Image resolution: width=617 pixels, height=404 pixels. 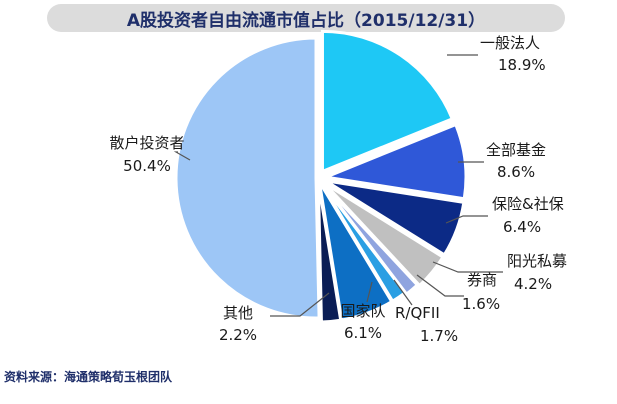 What do you see at coordinates (467, 267) in the screenshot?
I see `leader-line-private-fund` at bounding box center [467, 267].